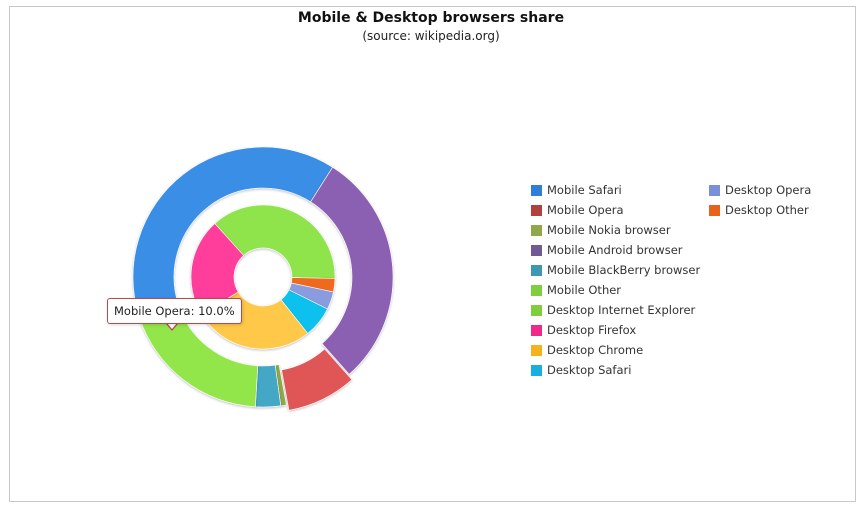 The height and width of the screenshot is (515, 862). I want to click on legend-item-mobile-nokia-browser: Mobile Nokia browser, so click(615, 230).